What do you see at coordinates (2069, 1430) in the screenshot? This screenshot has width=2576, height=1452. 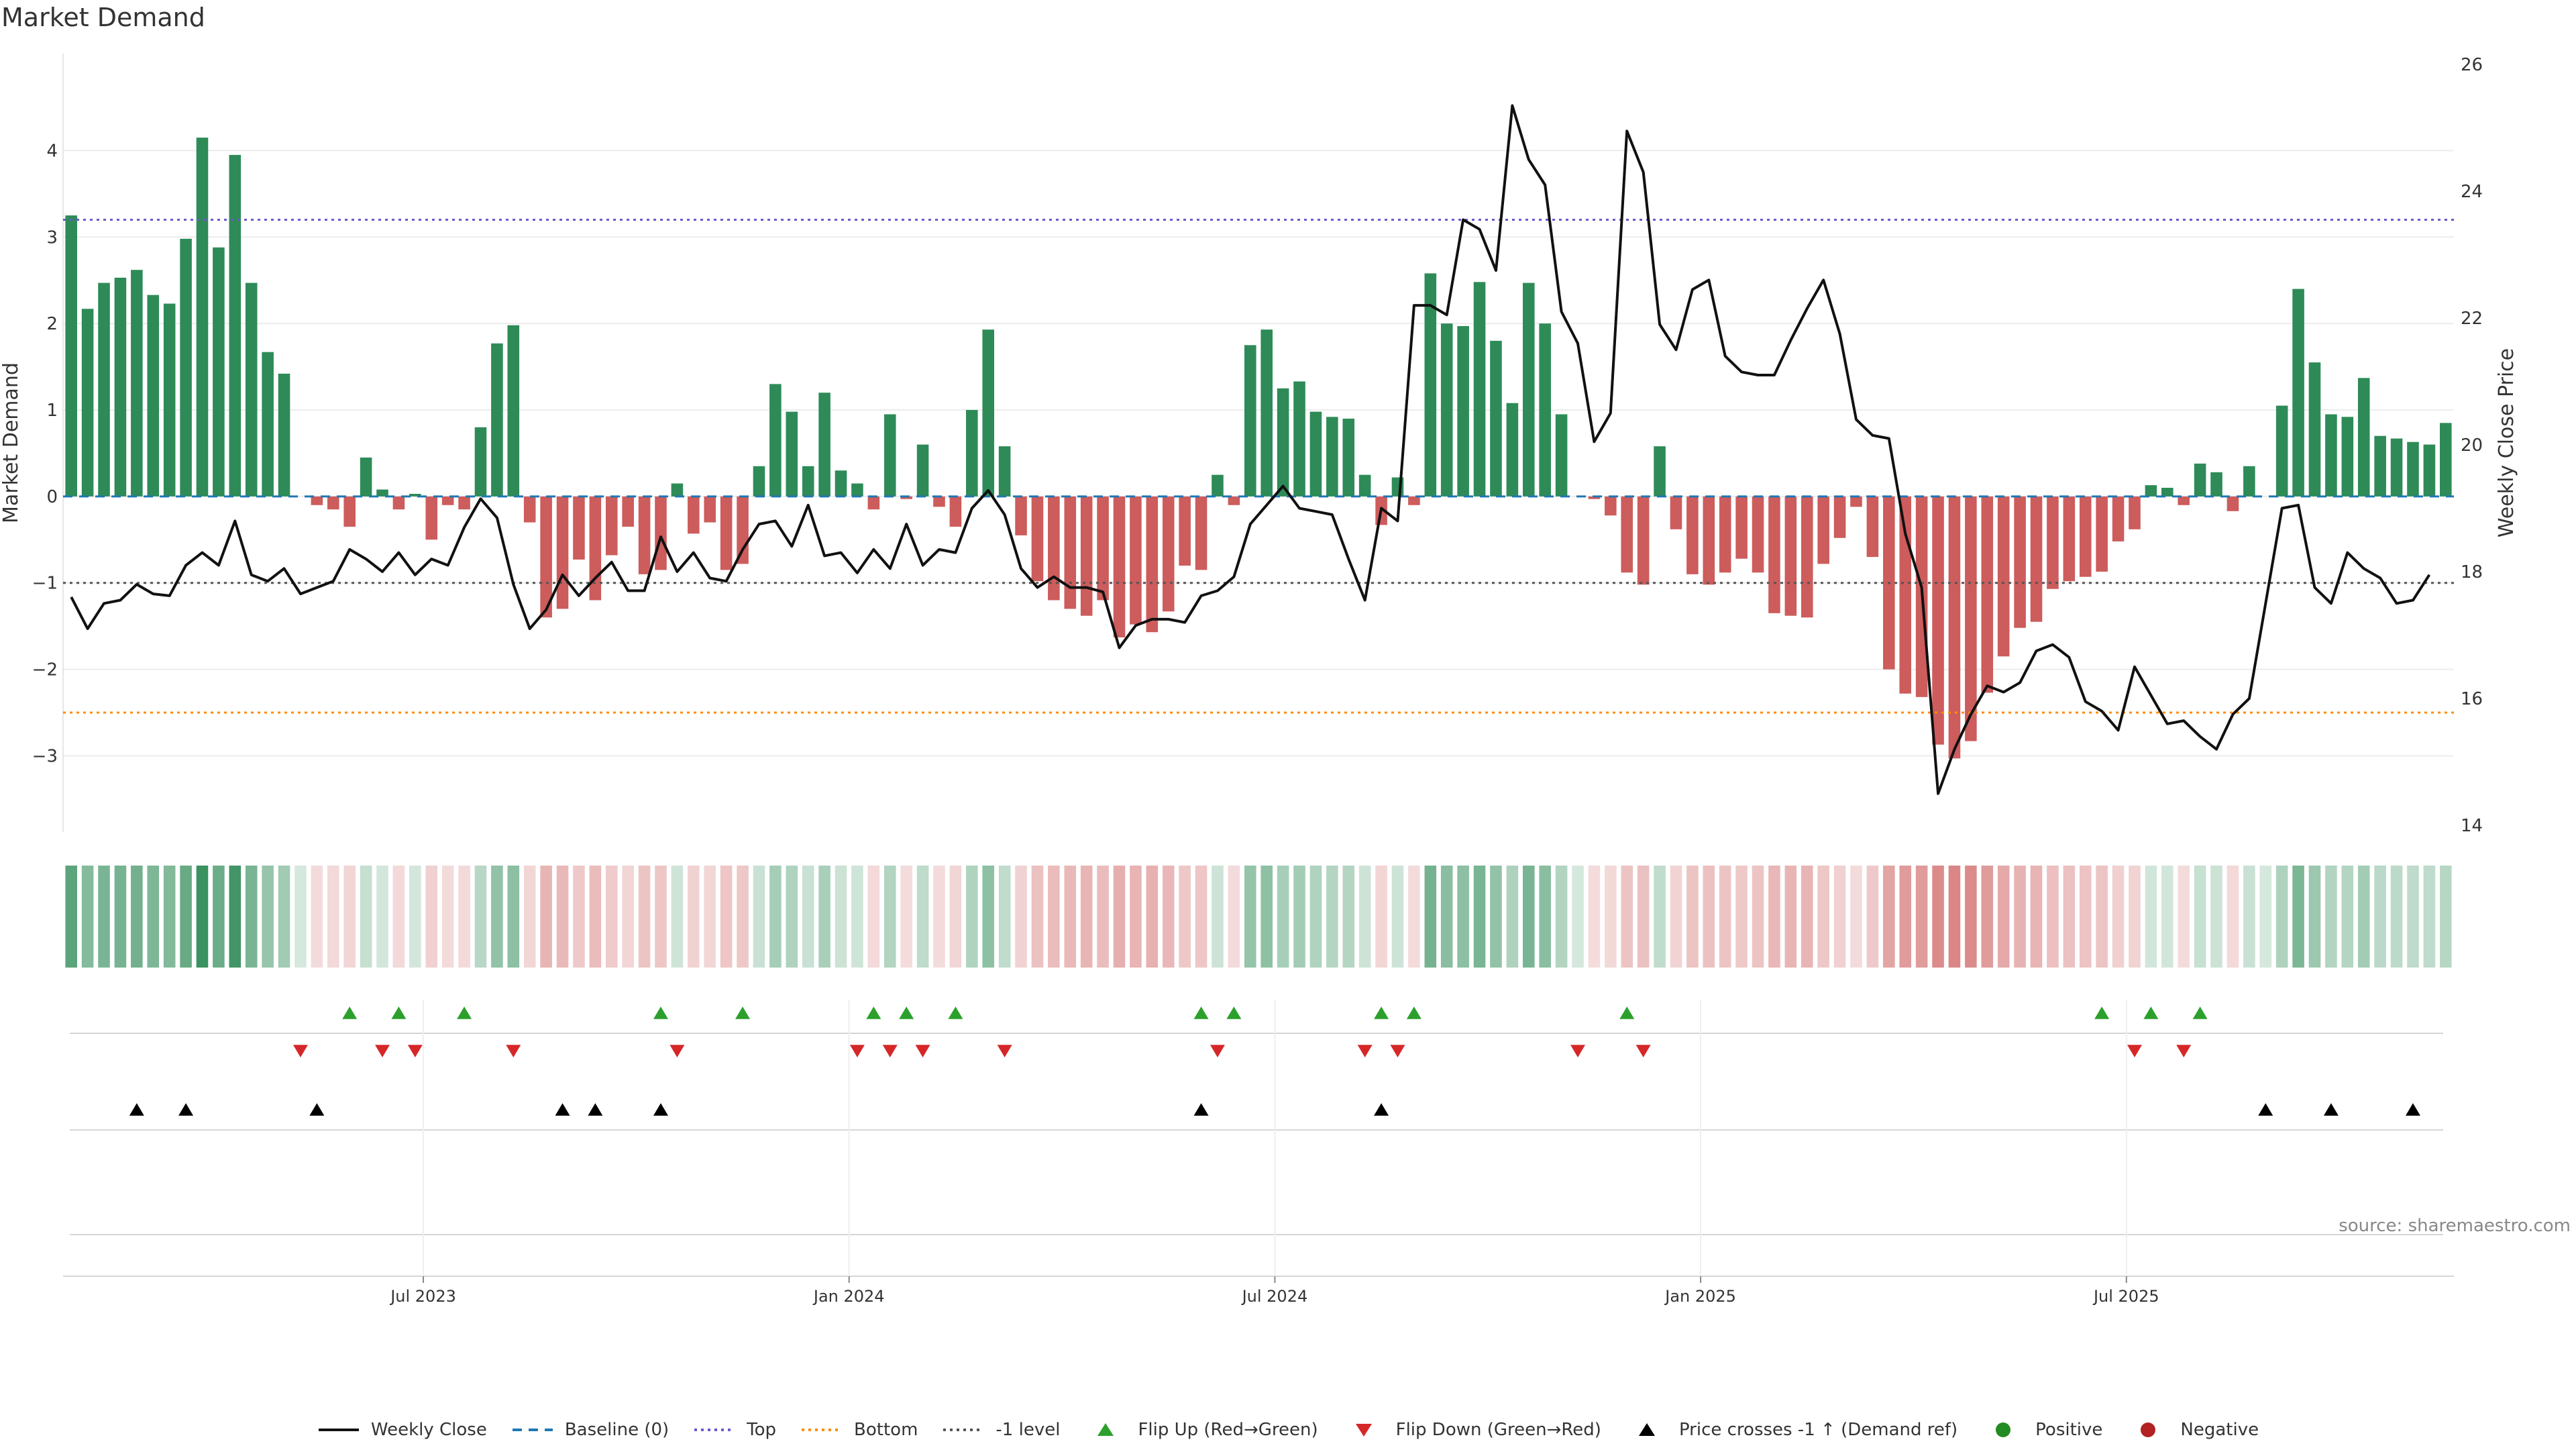 I see `legend-label: Positive` at bounding box center [2069, 1430].